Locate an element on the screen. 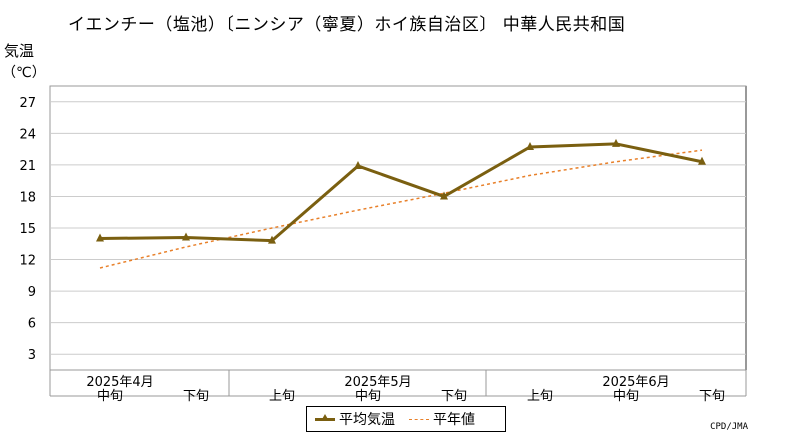 This screenshot has width=800, height=440. x-month-label: 2025年4月 is located at coordinates (119, 382).